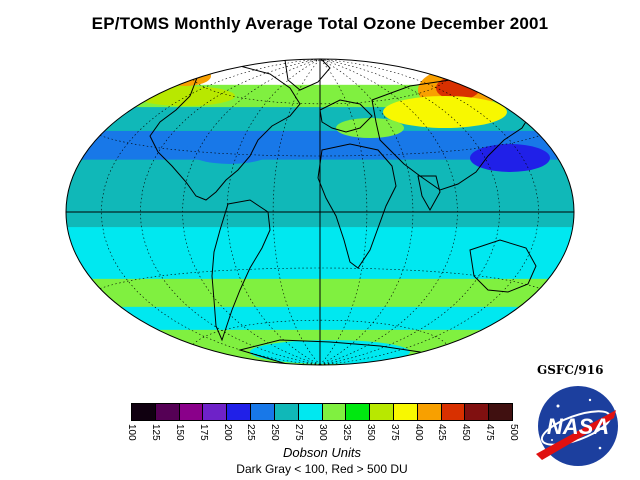  Describe the element at coordinates (185, 96) in the screenshot. I see `ozone-yellow-north-america` at that location.